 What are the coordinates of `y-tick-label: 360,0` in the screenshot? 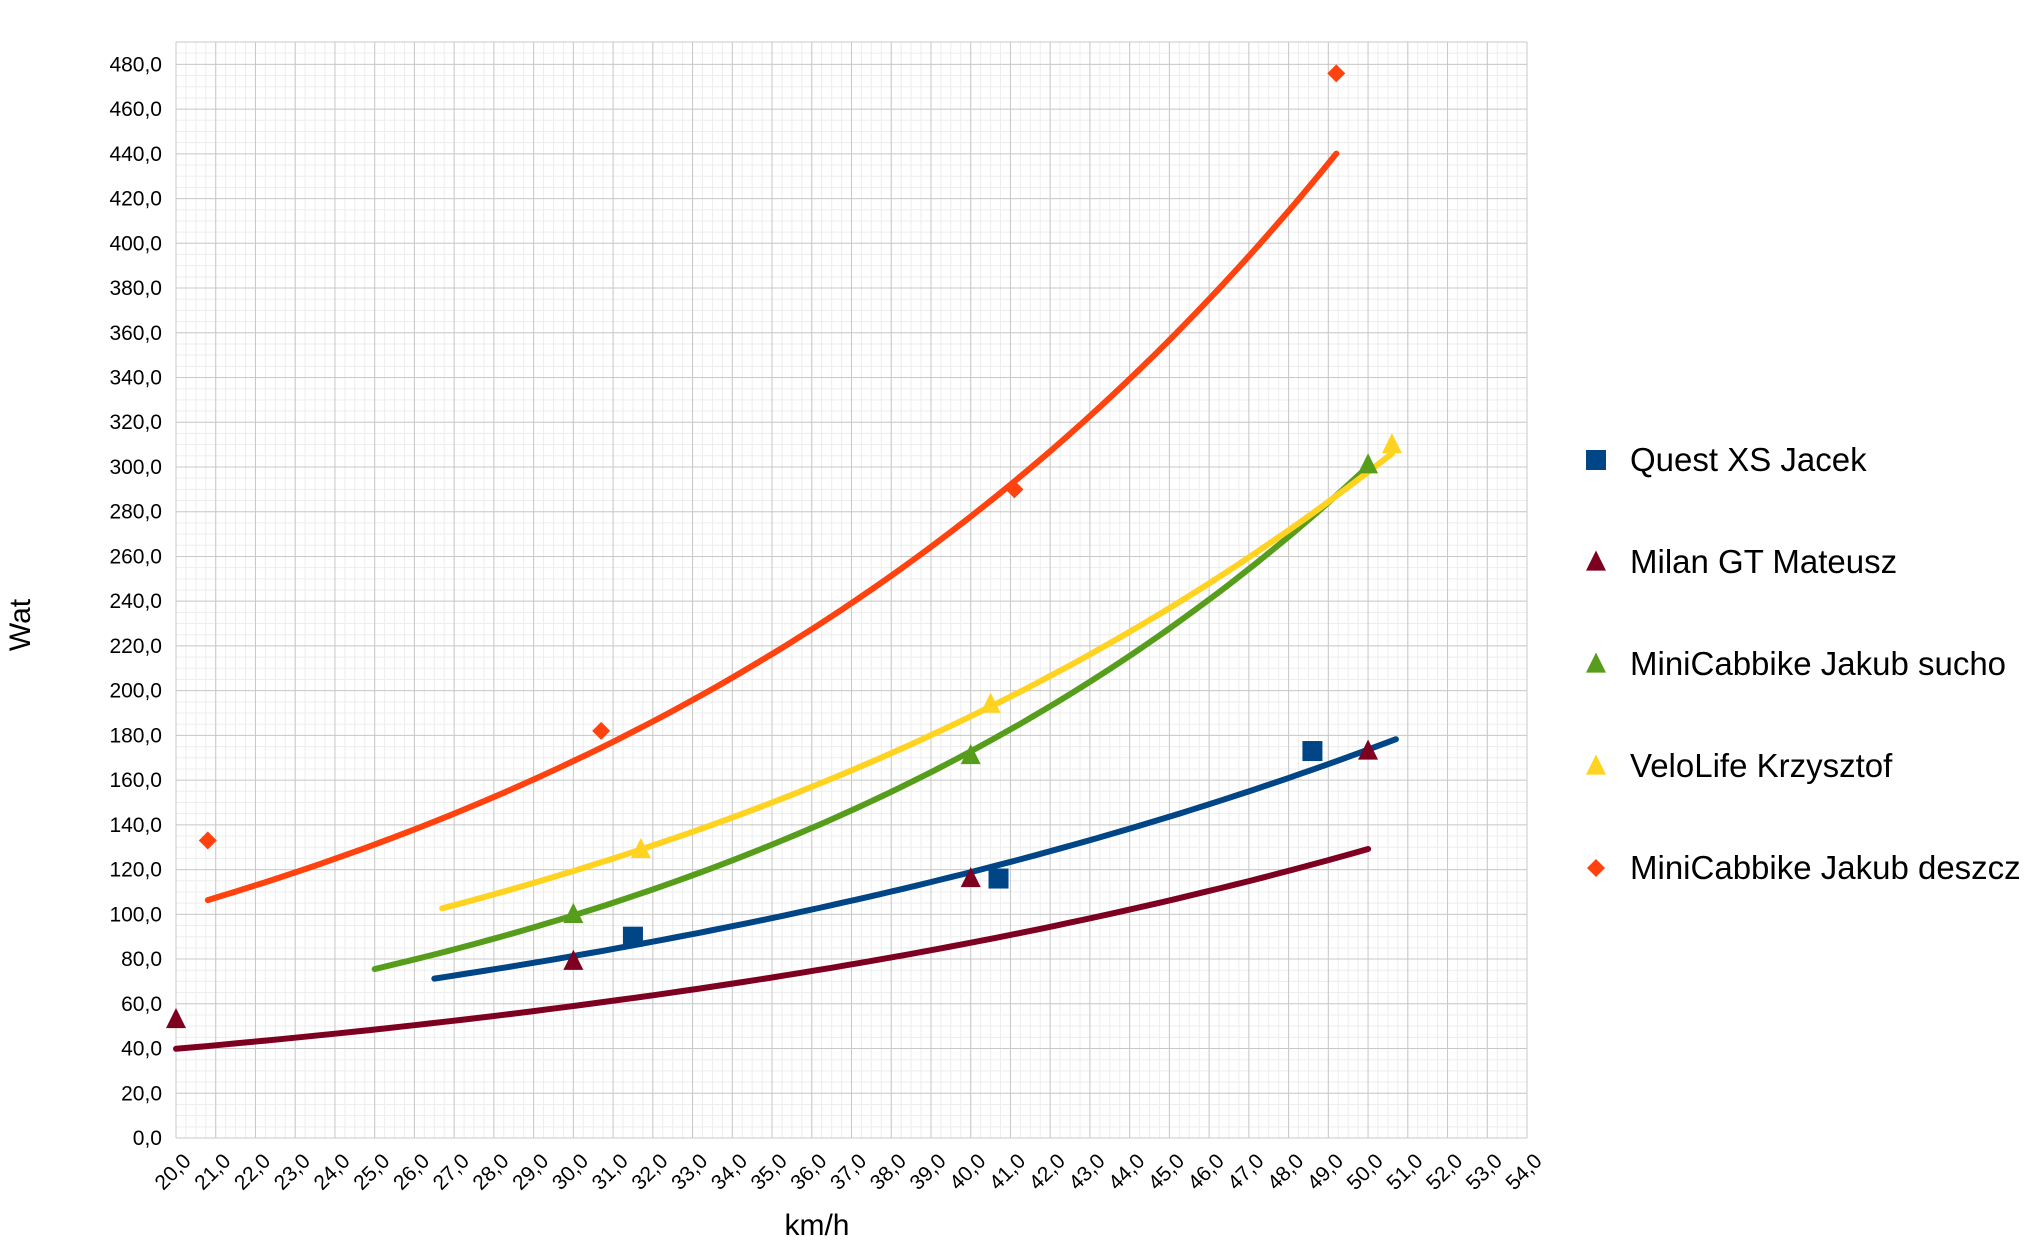 It's located at (135, 333).